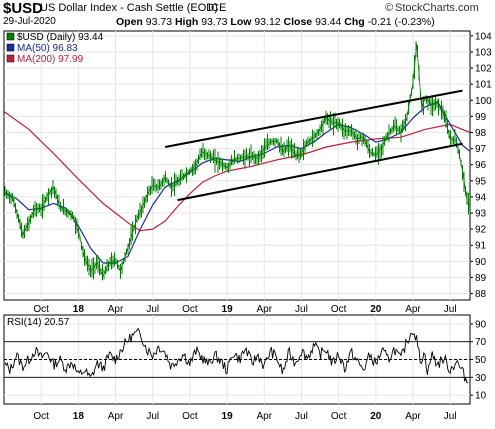 The image size is (495, 429). What do you see at coordinates (217, 8) in the screenshot?
I see `chart-exchange: ICE` at bounding box center [217, 8].